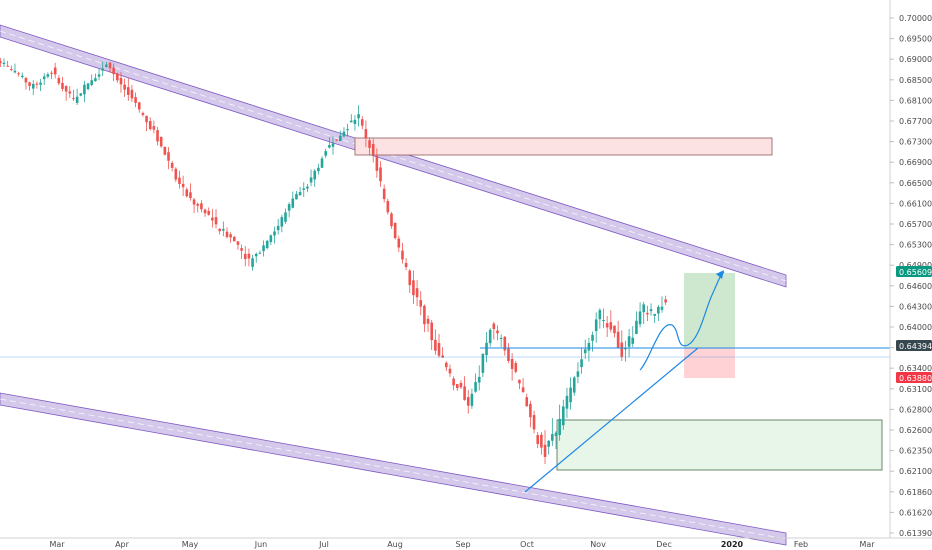  What do you see at coordinates (915, 533) in the screenshot?
I see `y-tick-label: 0.61390` at bounding box center [915, 533].